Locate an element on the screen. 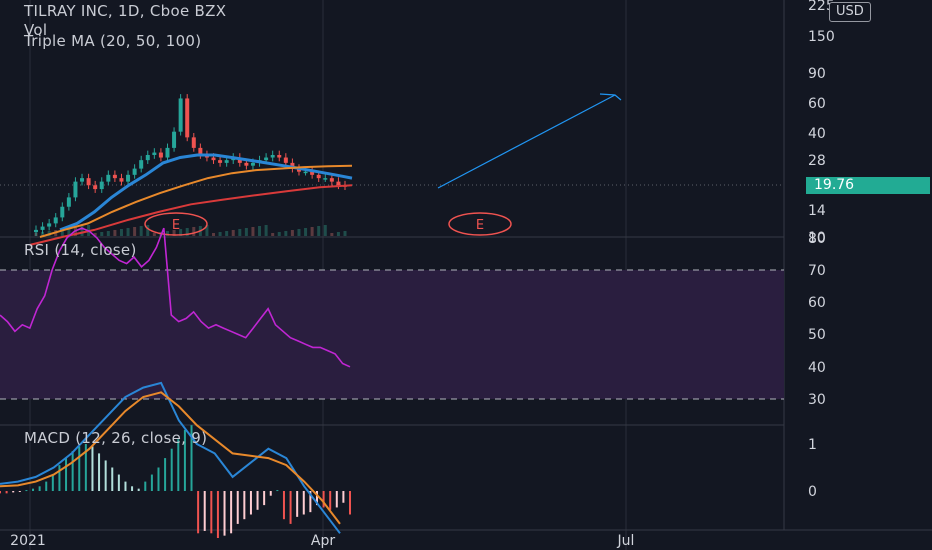 The width and height of the screenshot is (932, 550). ma-line is located at coordinates (206, 192).